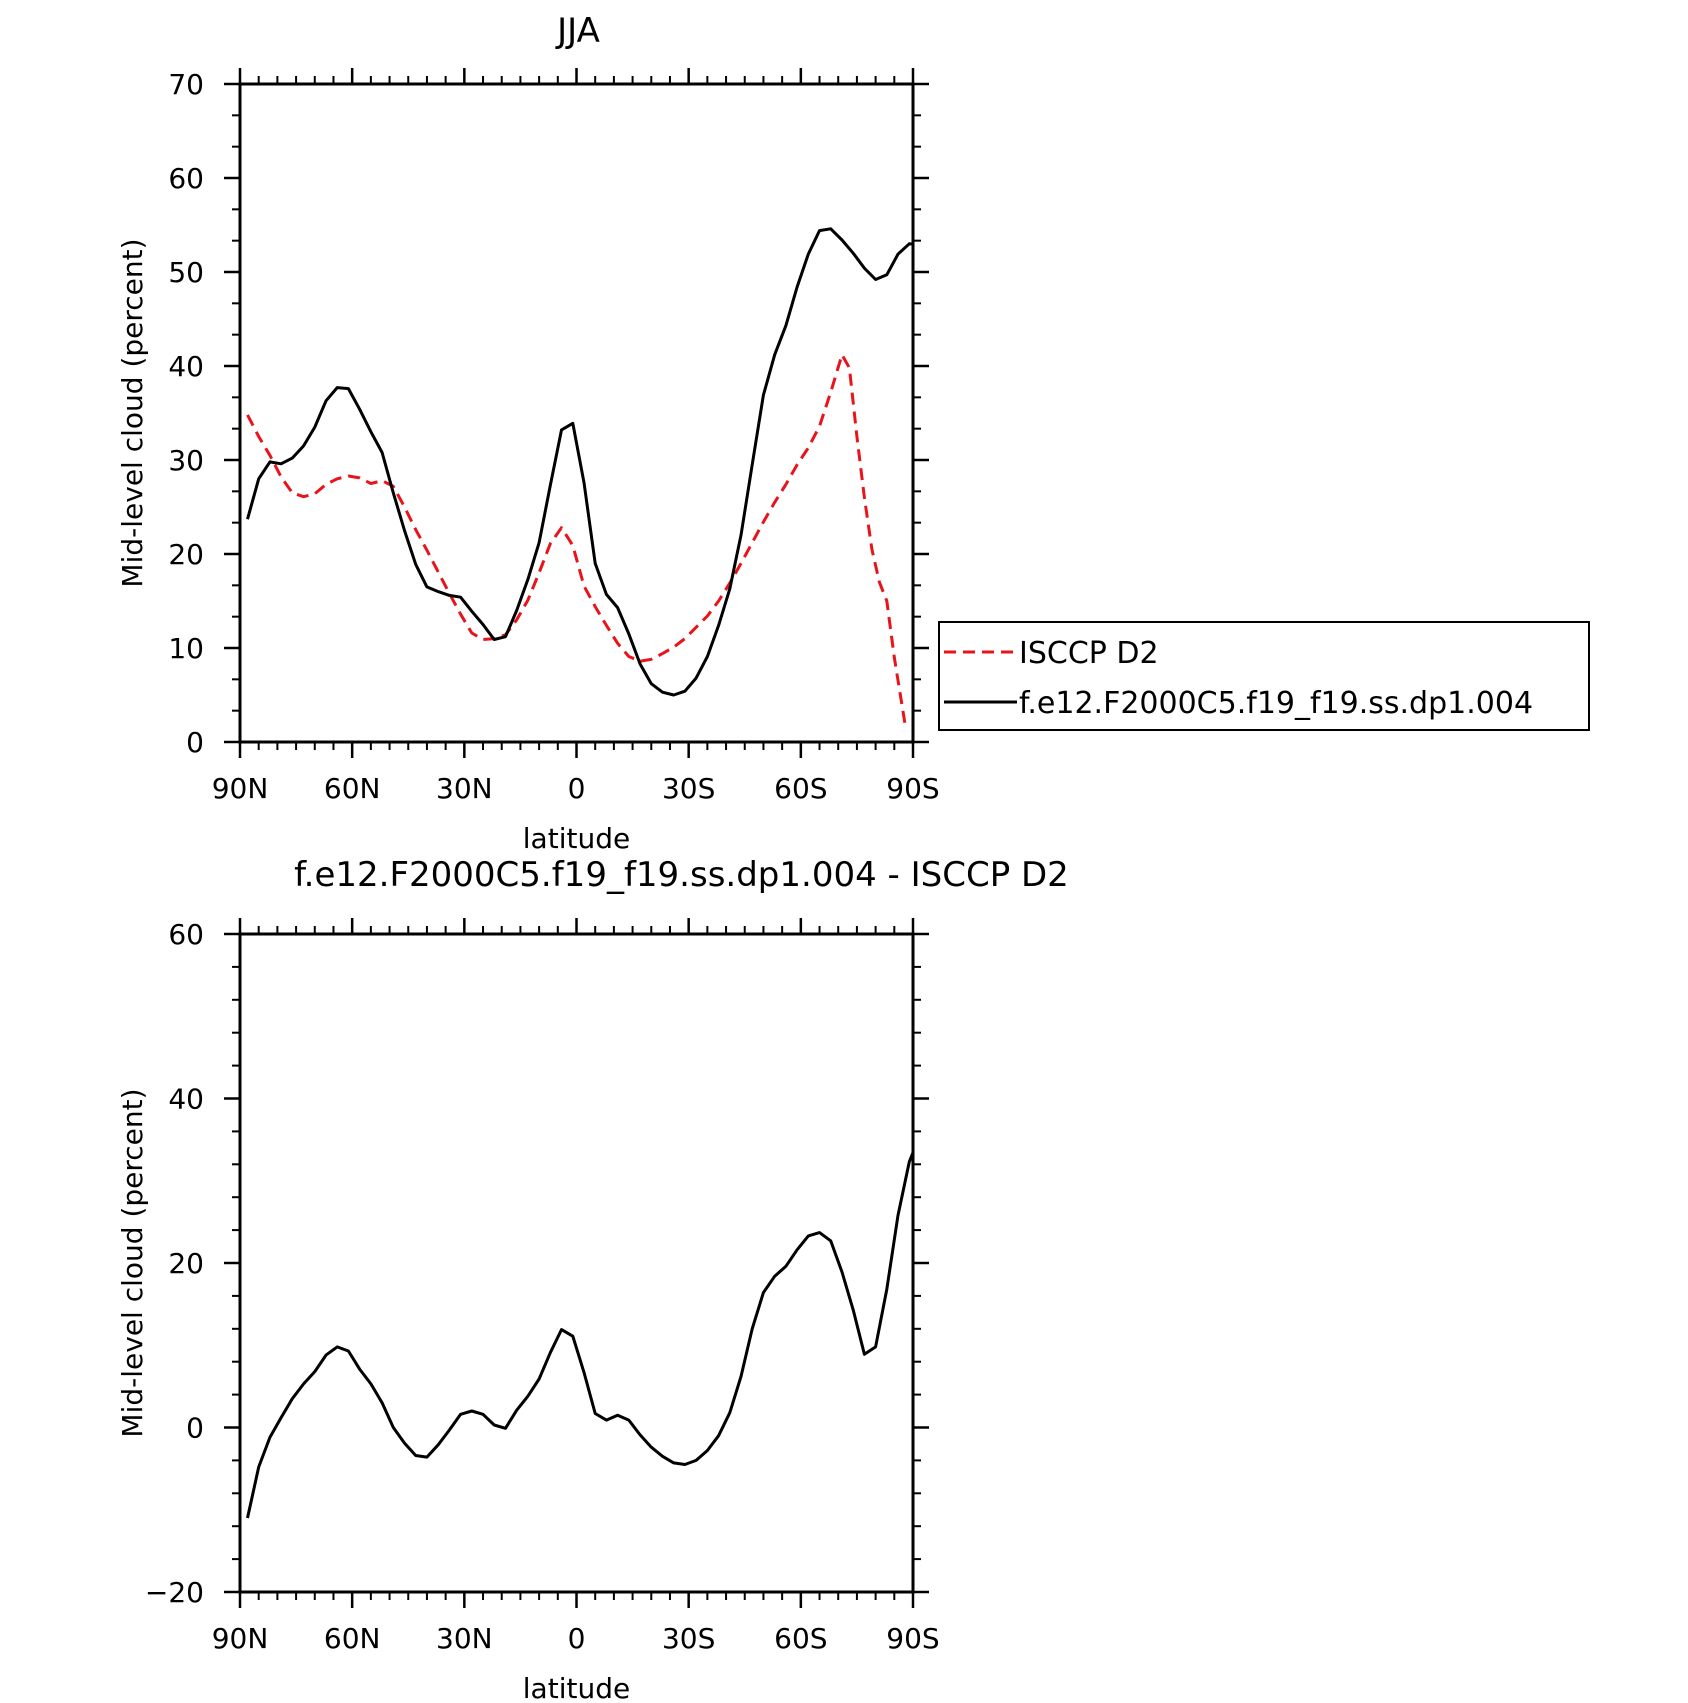  What do you see at coordinates (1276, 703) in the screenshot?
I see `legend-label: f.e12.F2000C5.f19_f19.ss.dp1.004` at bounding box center [1276, 703].